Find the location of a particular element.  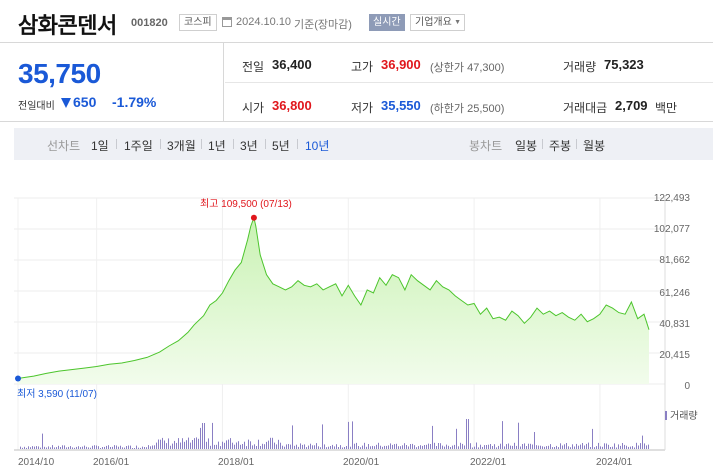

chart-period-tabs: 선차트 1일 1주일 3개월 1년 3년 5년 10년 봉차트 일봉 주봉 월봉 is located at coordinates (363, 144).